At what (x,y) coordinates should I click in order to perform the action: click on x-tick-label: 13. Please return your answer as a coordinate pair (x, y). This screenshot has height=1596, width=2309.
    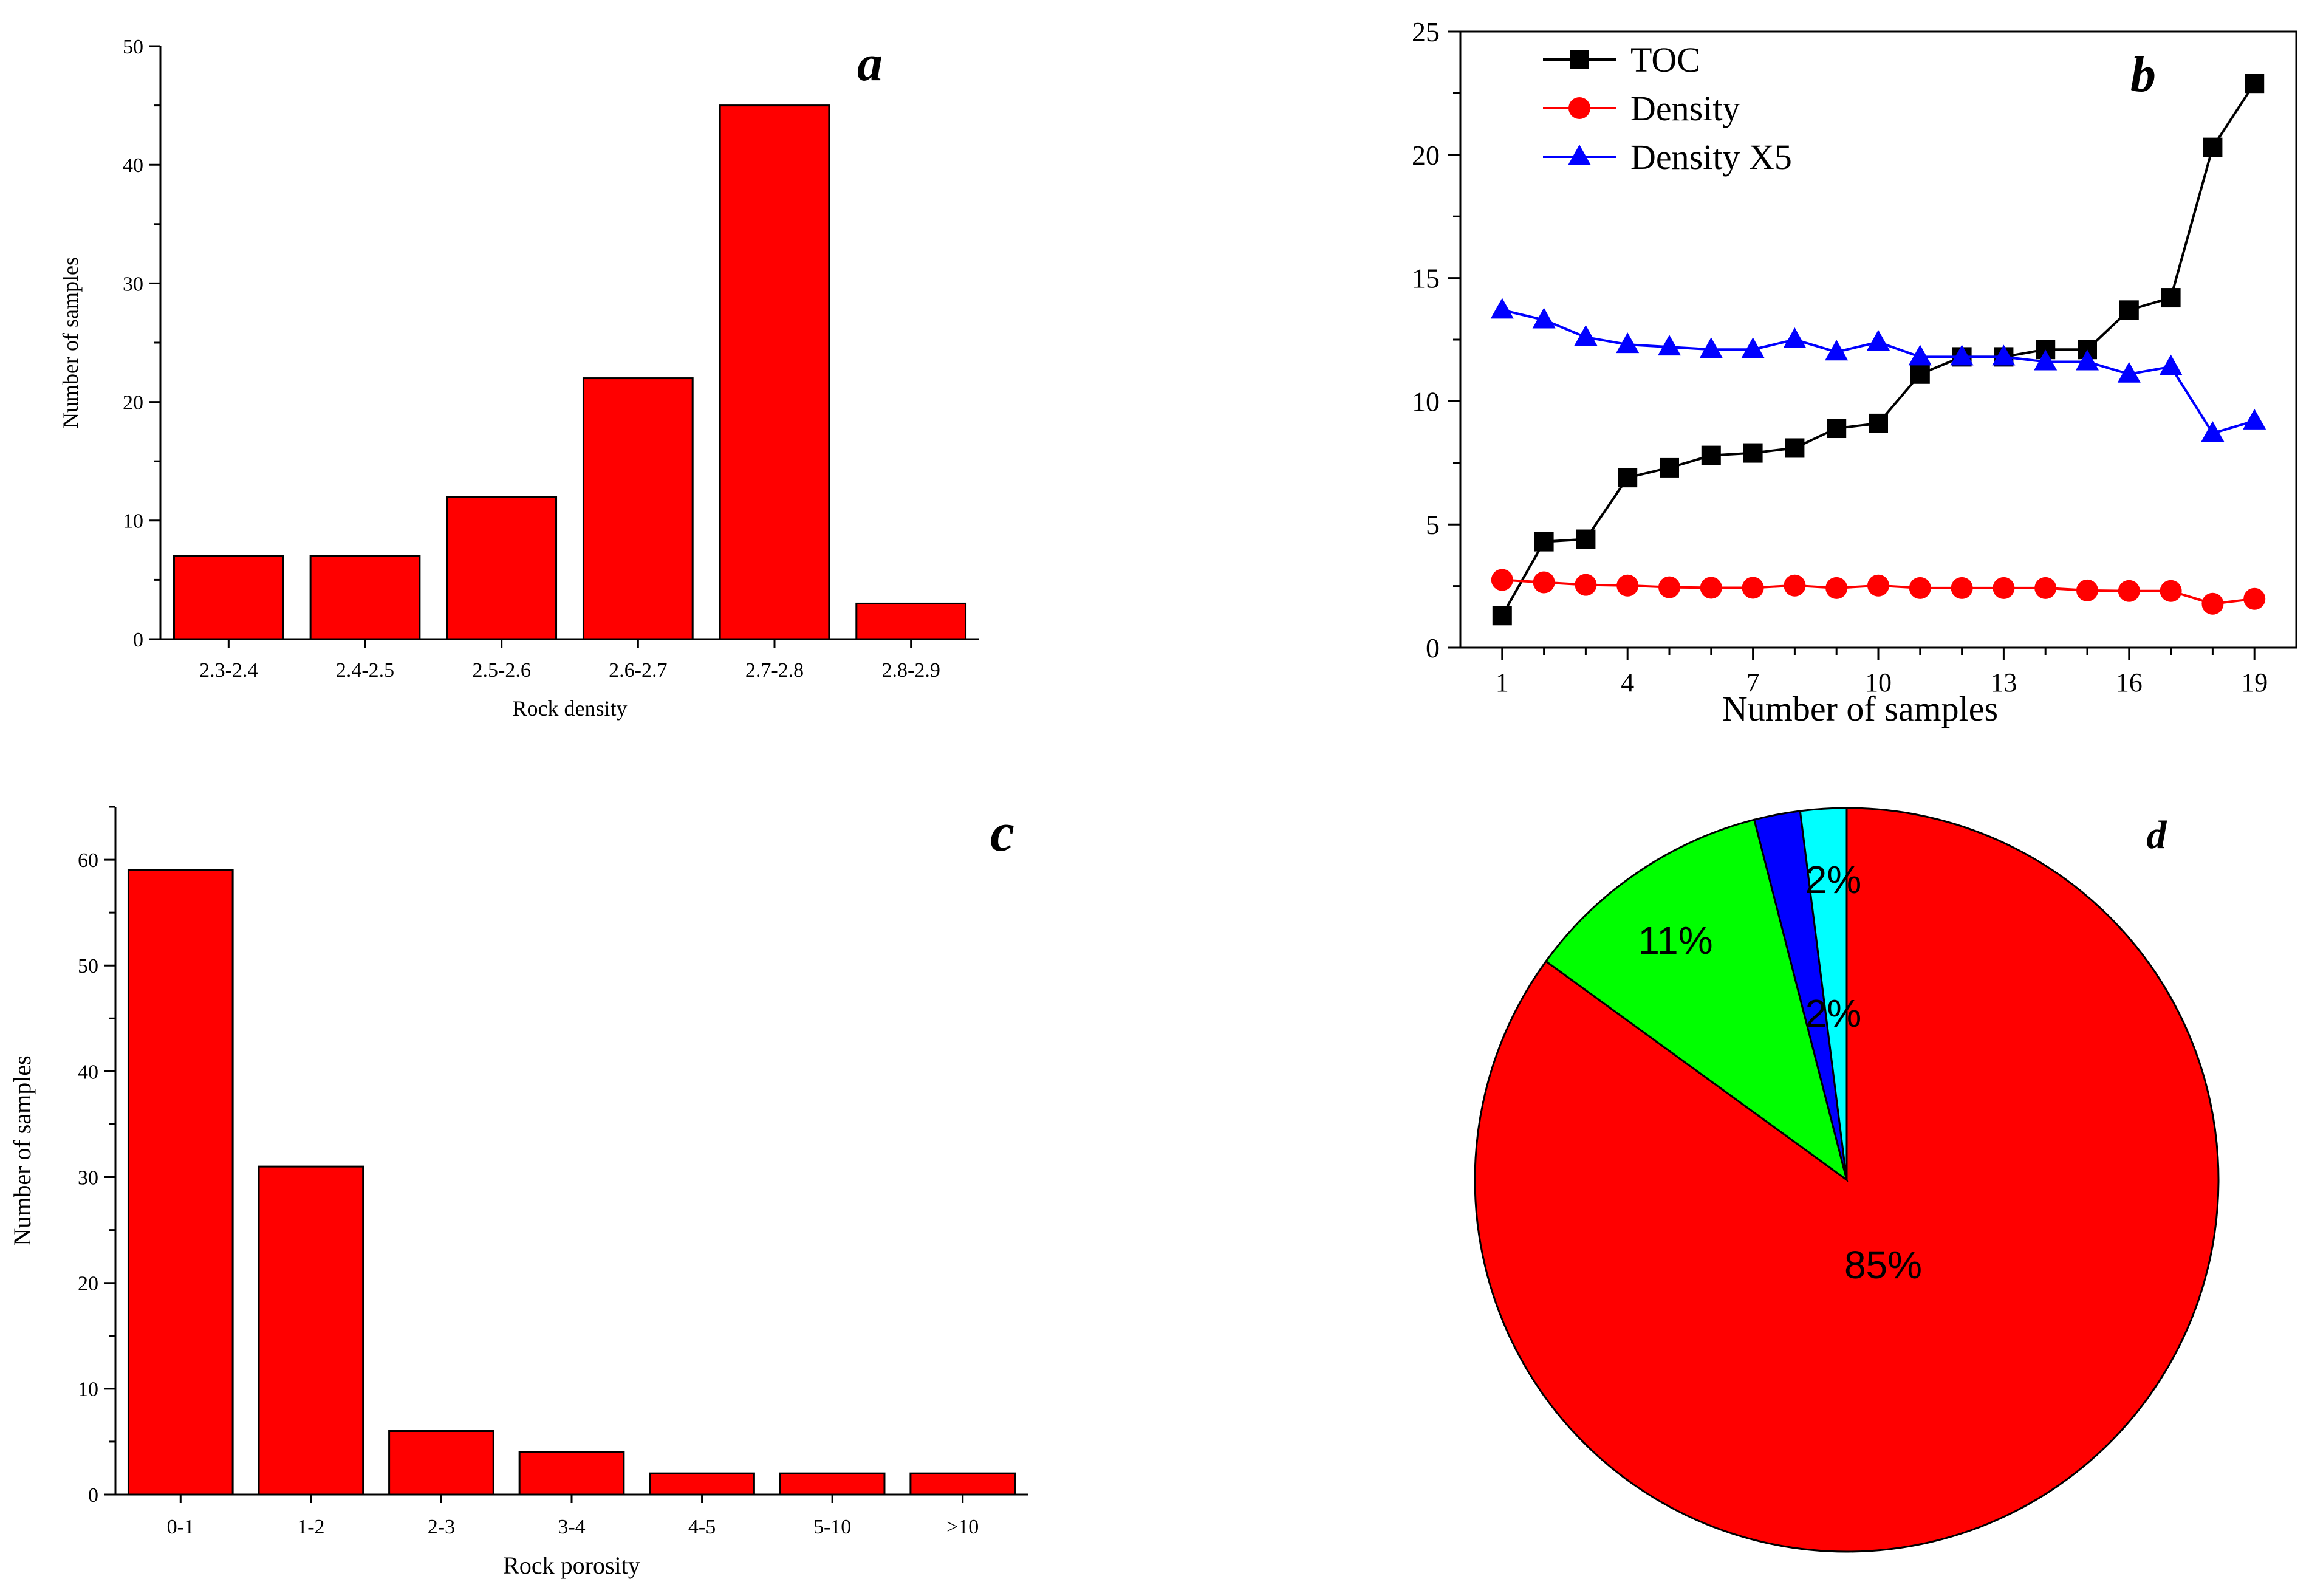
    Looking at the image, I should click on (2003, 682).